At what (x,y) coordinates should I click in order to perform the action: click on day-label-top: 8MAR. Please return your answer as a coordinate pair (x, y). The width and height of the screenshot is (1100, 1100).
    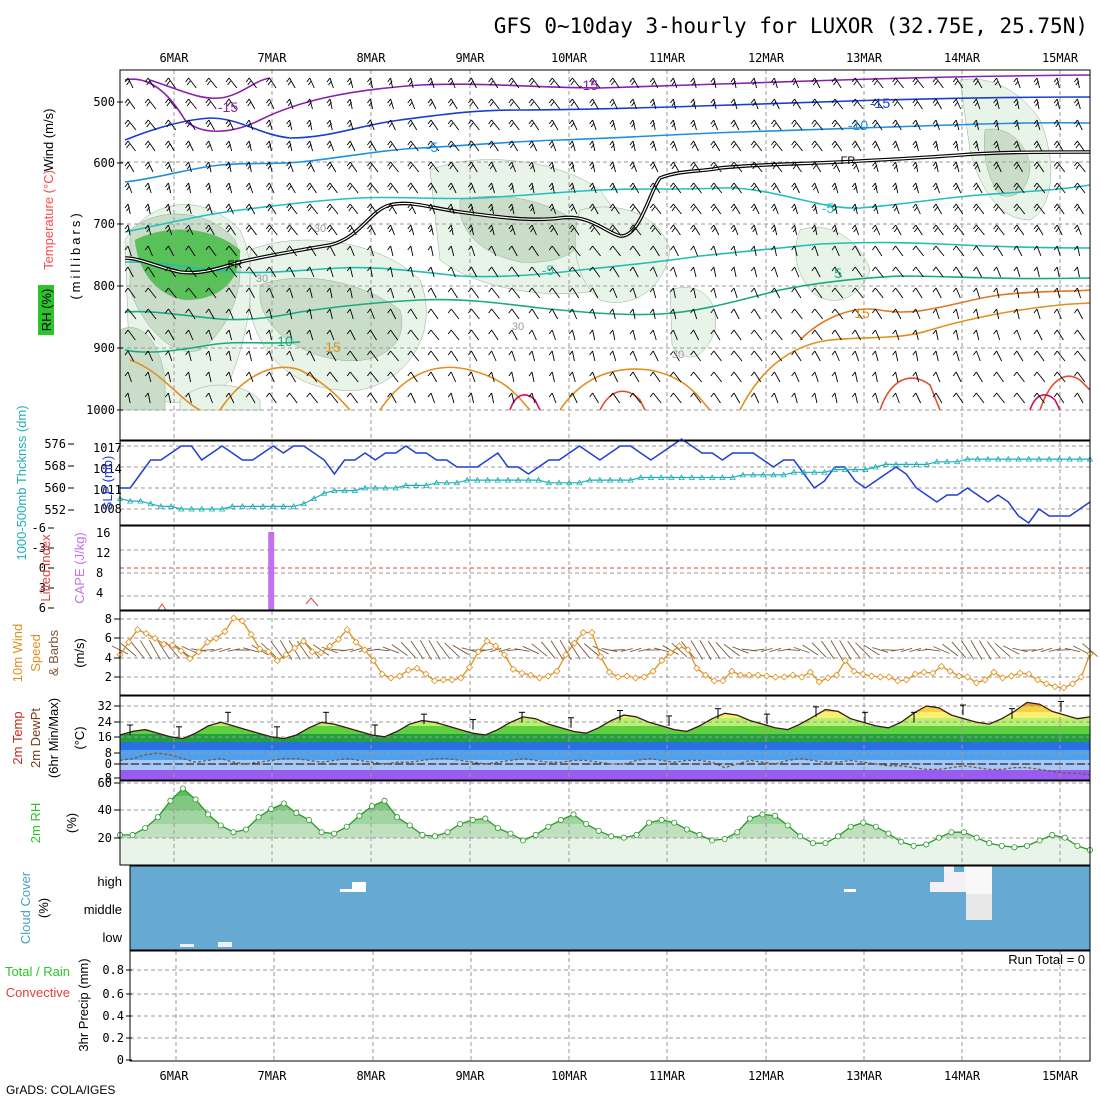
    Looking at the image, I should click on (372, 58).